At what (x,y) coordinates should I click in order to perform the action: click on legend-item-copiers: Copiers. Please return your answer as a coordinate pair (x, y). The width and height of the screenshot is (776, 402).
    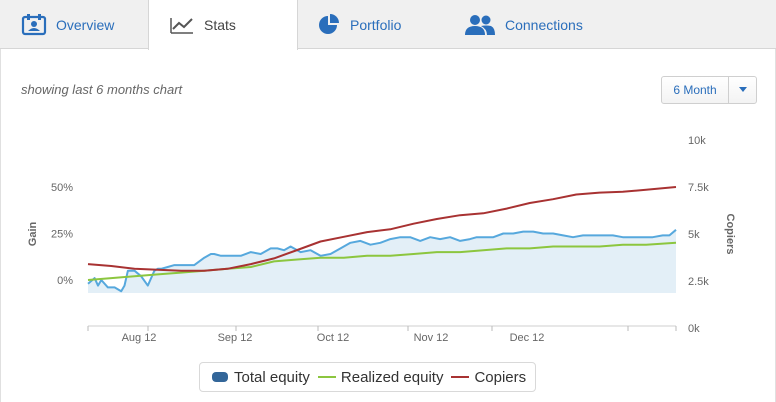
    Looking at the image, I should click on (487, 377).